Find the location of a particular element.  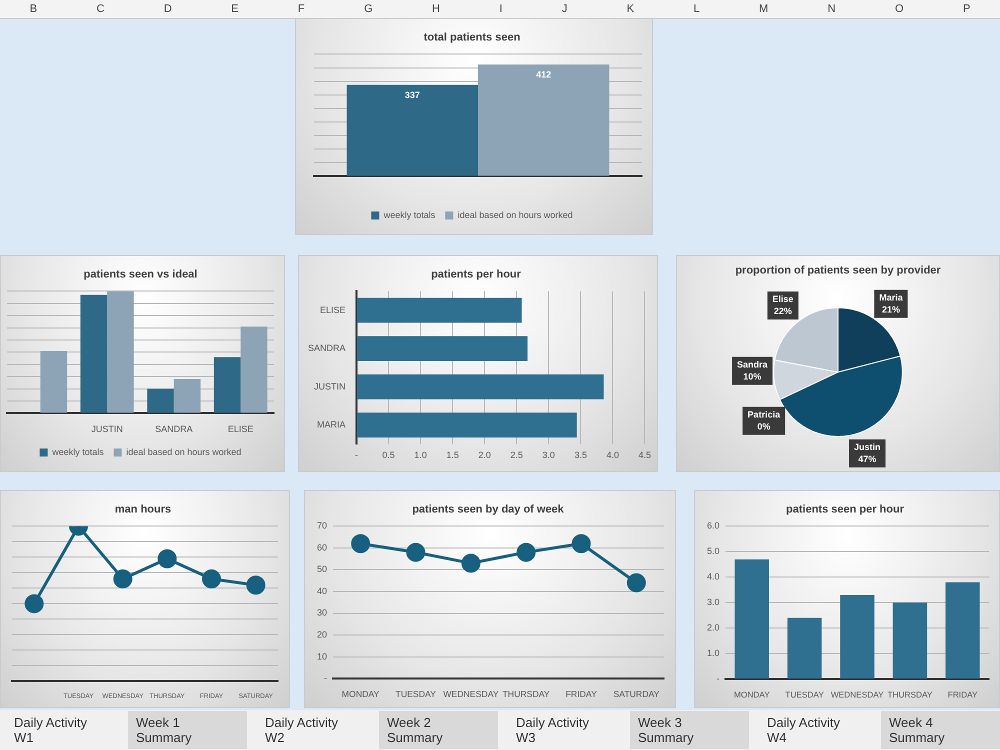

chart-title: proportion of patients seen by provider is located at coordinates (838, 270).